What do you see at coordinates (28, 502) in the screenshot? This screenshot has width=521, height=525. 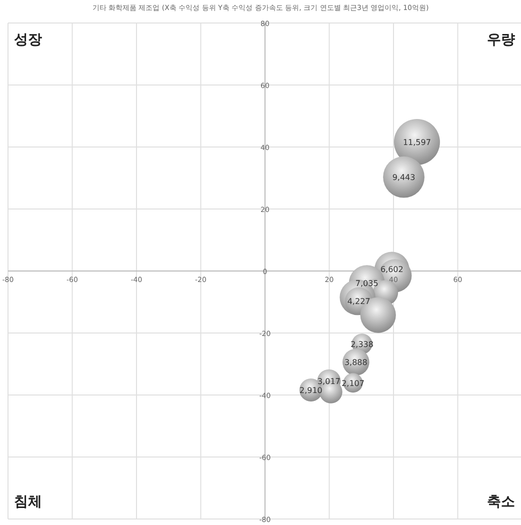 I see `annotation: 침체` at bounding box center [28, 502].